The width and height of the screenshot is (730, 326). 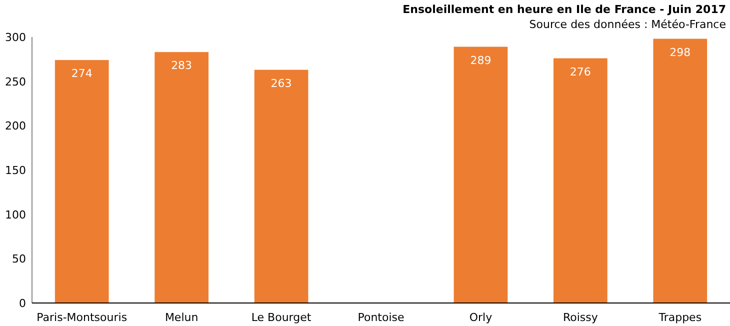 I want to click on y-tick-label: 200, so click(x=15, y=126).